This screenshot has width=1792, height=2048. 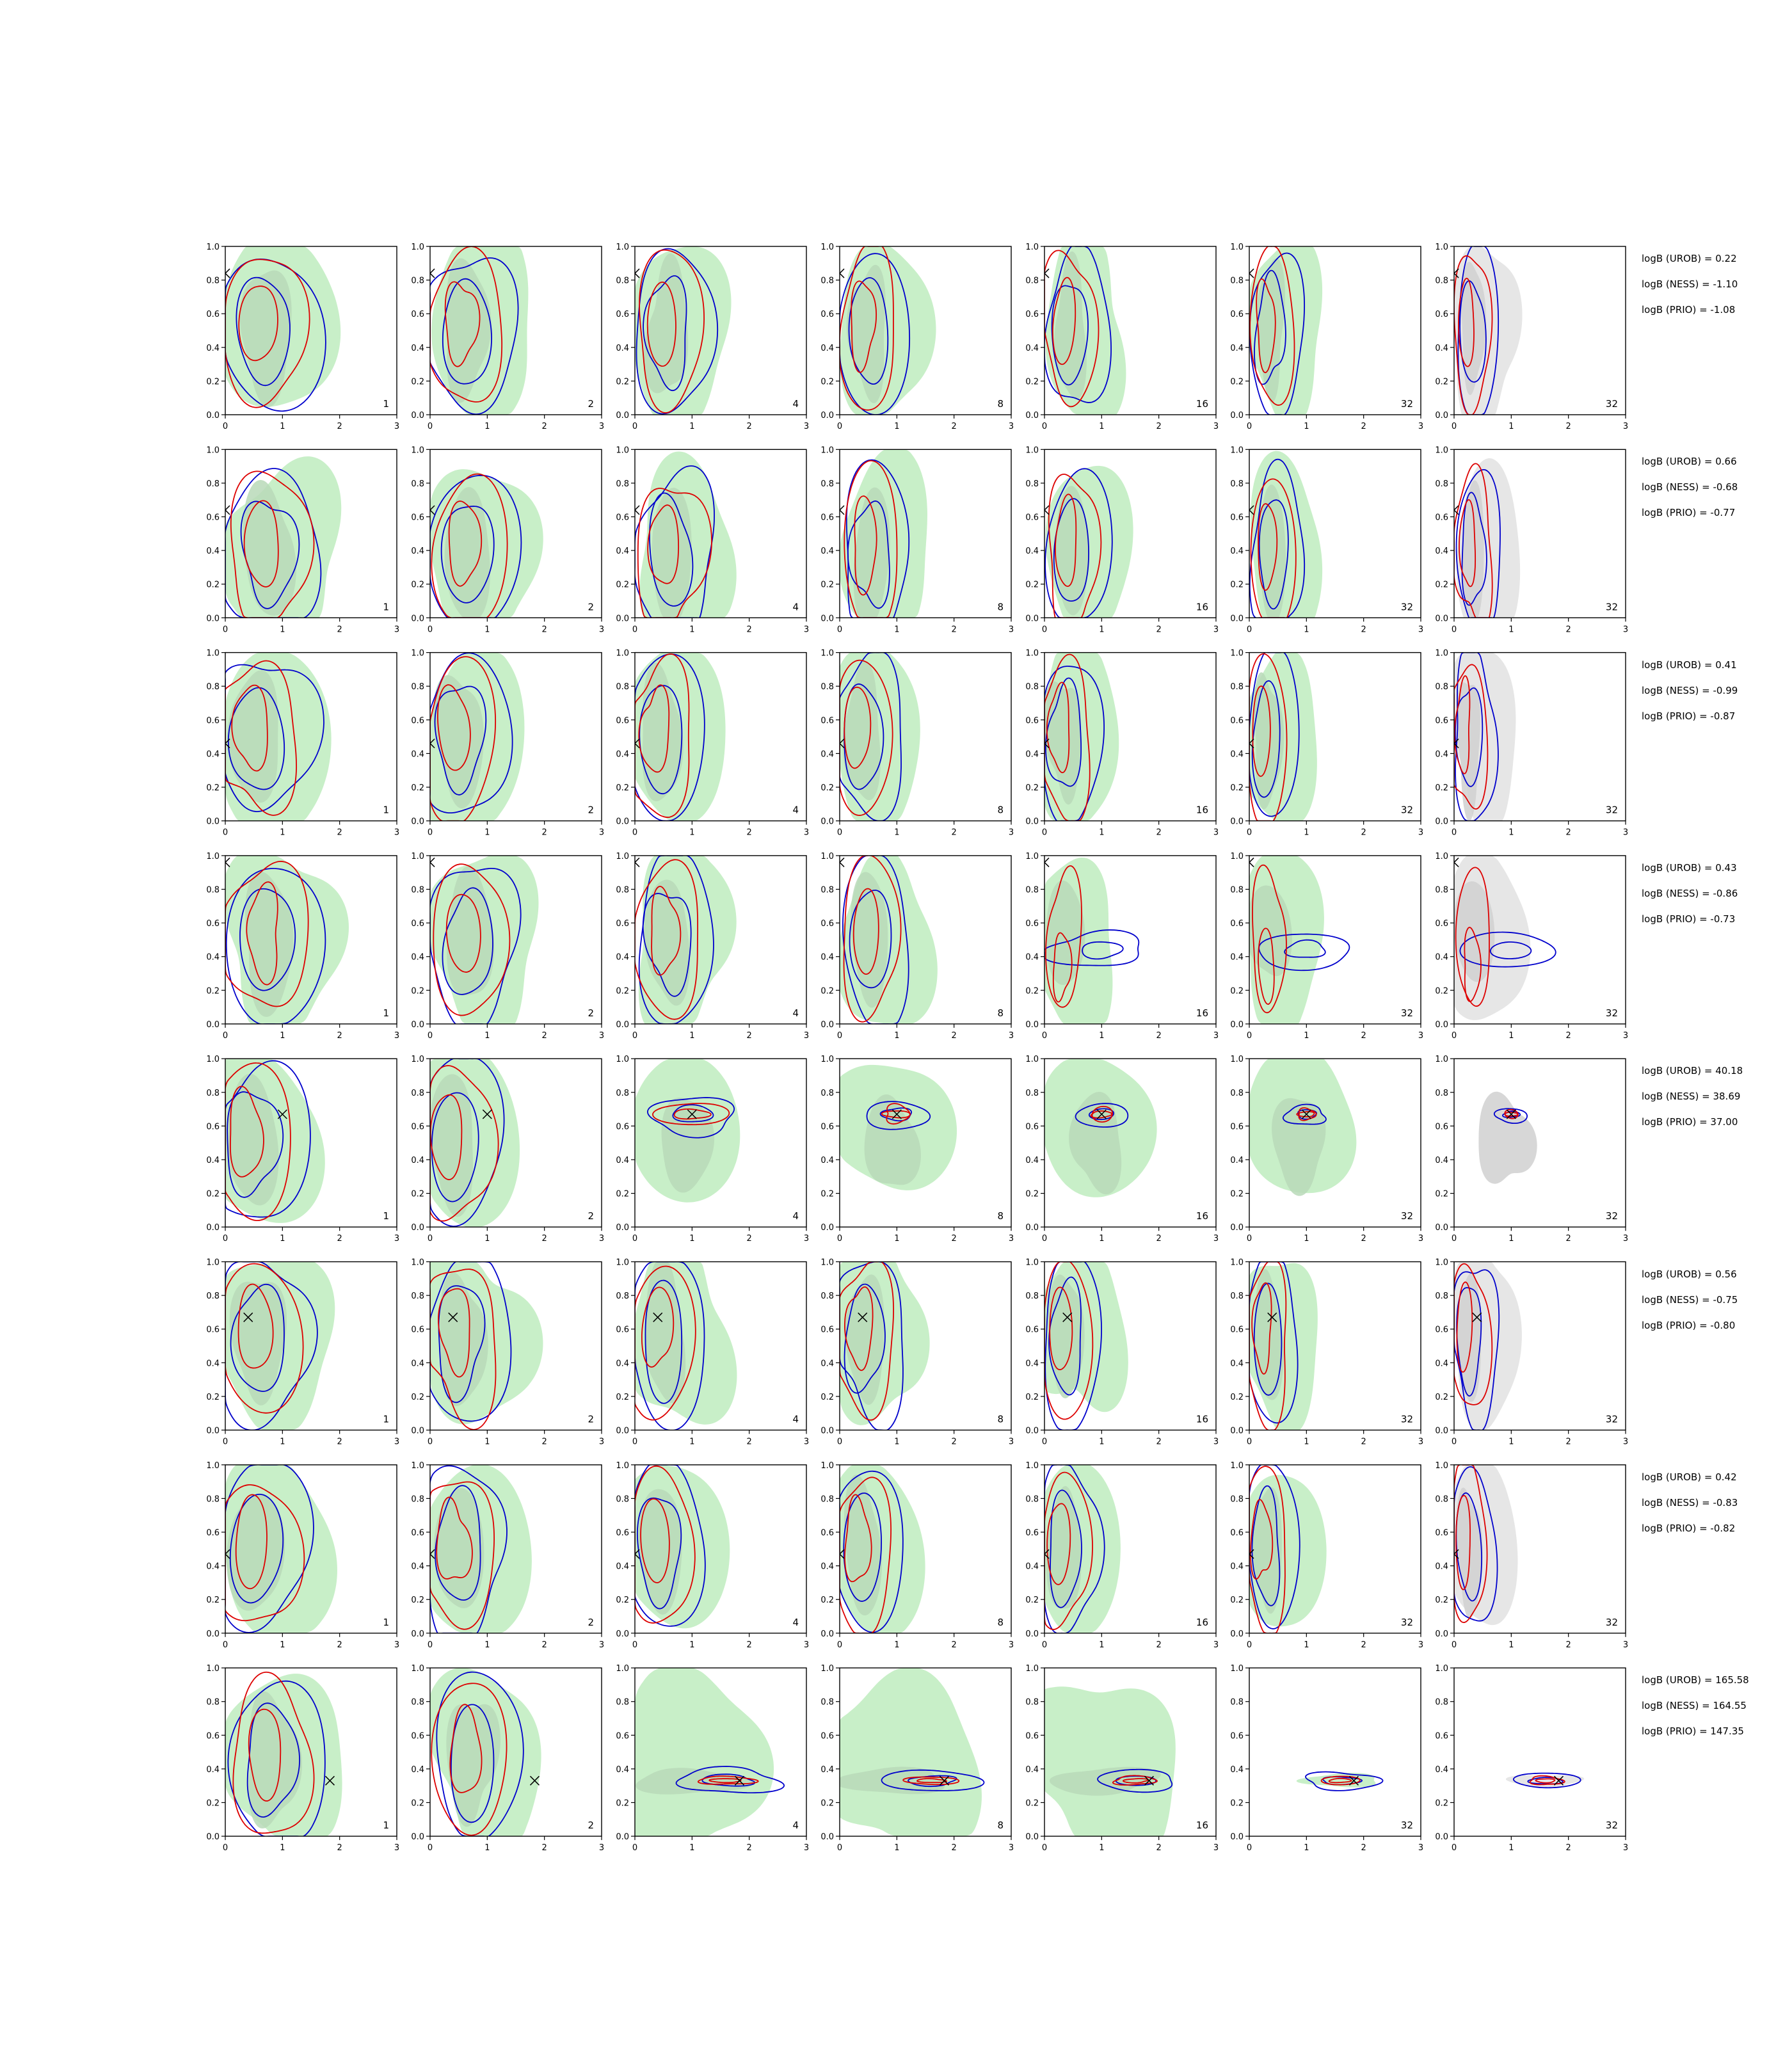 What do you see at coordinates (1326, 743) in the screenshot?
I see `panel-r3-c6: 0 1 2 3 0.0 0.2 0.4 0.6 0.8 1.0 32` at bounding box center [1326, 743].